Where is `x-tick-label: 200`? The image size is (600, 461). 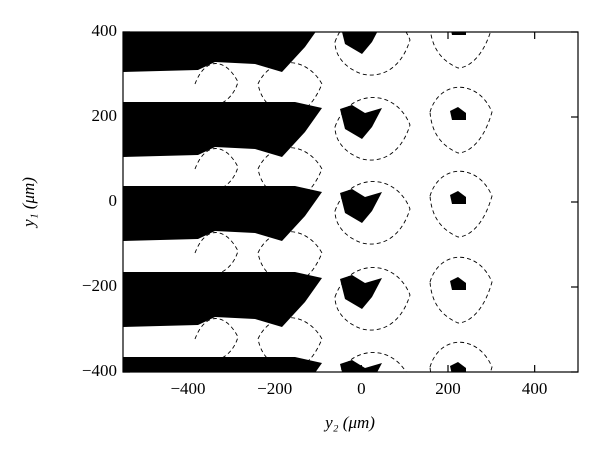 x-tick-label: 200 is located at coordinates (448, 388).